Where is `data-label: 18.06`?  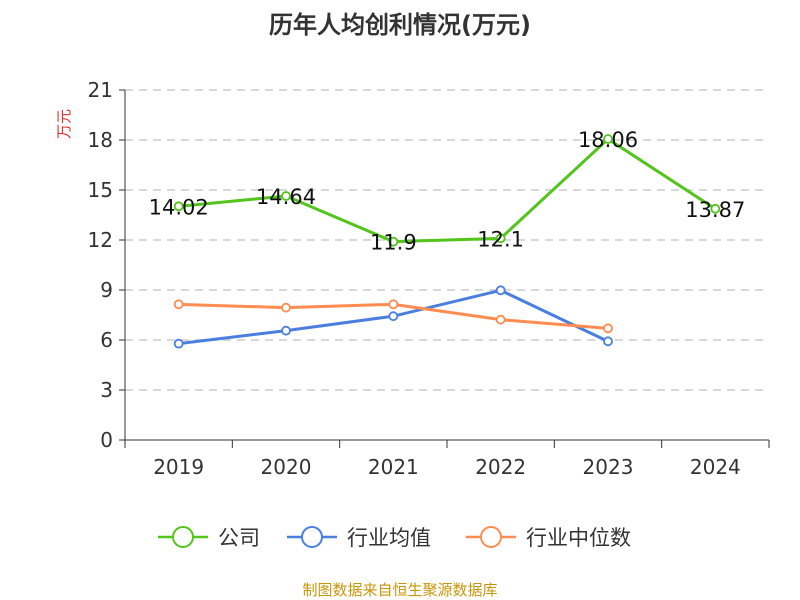
data-label: 18.06 is located at coordinates (608, 140).